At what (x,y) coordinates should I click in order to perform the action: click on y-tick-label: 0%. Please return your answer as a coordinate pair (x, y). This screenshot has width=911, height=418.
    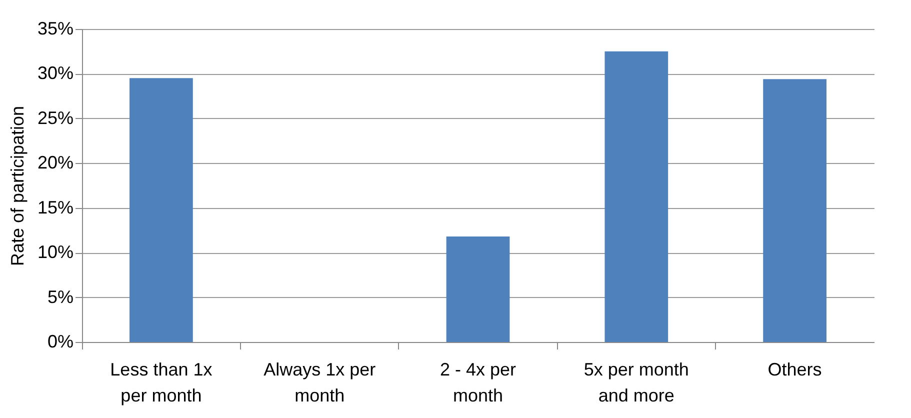
    Looking at the image, I should click on (60, 342).